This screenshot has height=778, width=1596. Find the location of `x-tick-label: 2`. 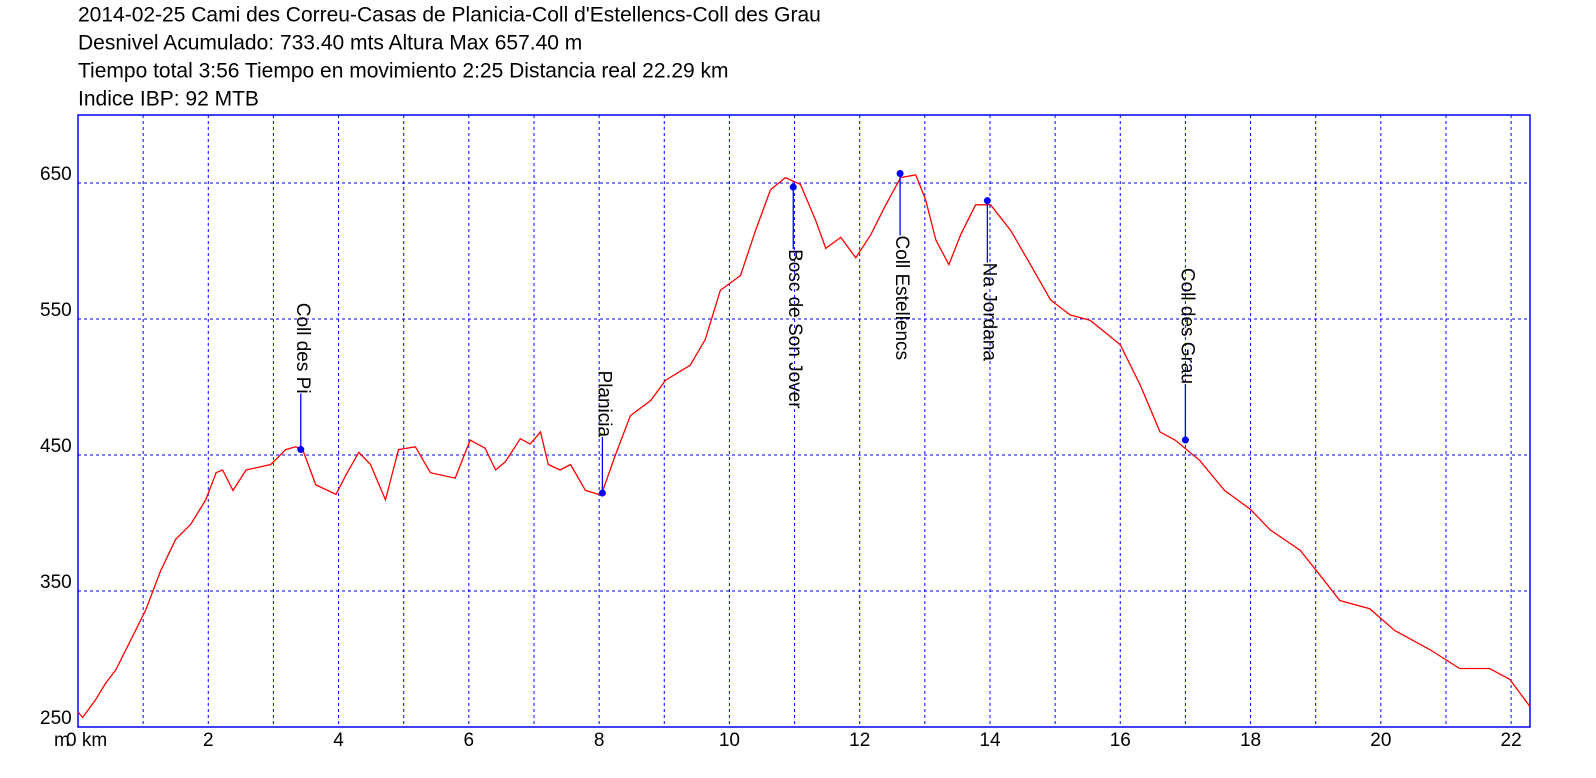

x-tick-label: 2 is located at coordinates (208, 740).